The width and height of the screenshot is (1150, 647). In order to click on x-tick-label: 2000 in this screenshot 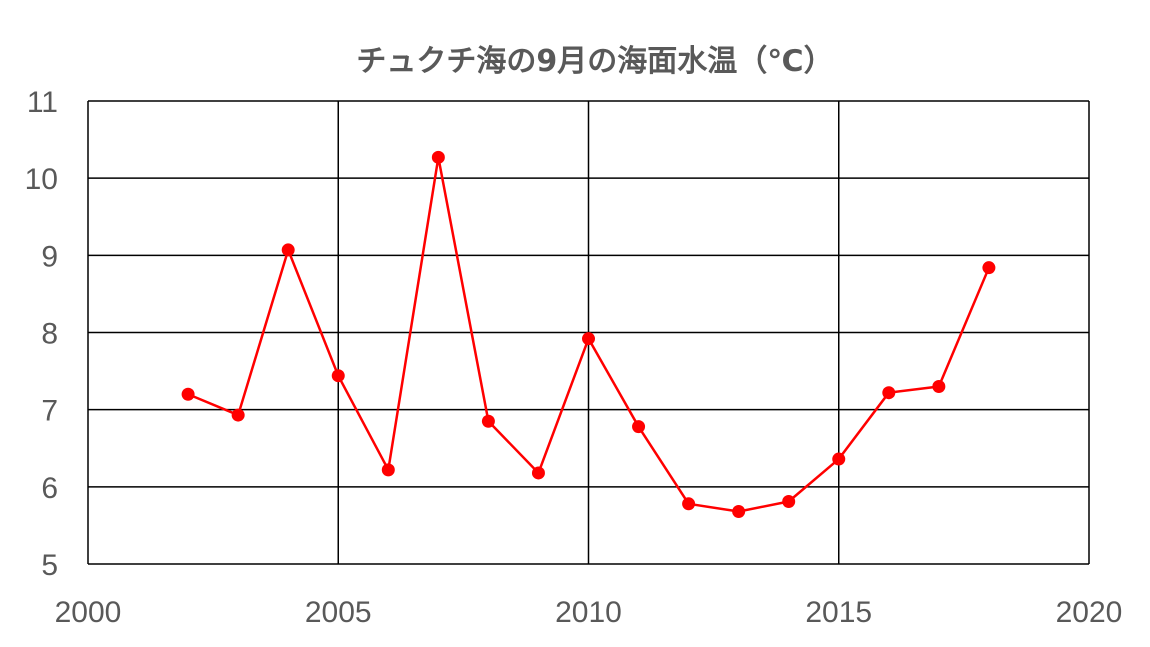, I will do `click(88, 612)`.